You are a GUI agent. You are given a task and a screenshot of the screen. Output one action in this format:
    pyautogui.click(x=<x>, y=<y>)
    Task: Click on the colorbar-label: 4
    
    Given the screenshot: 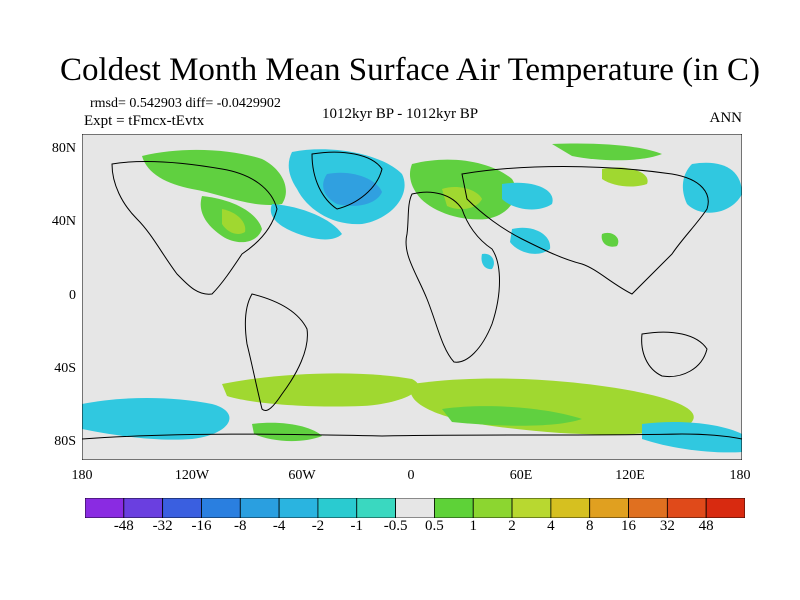 What is the action you would take?
    pyautogui.click(x=551, y=526)
    